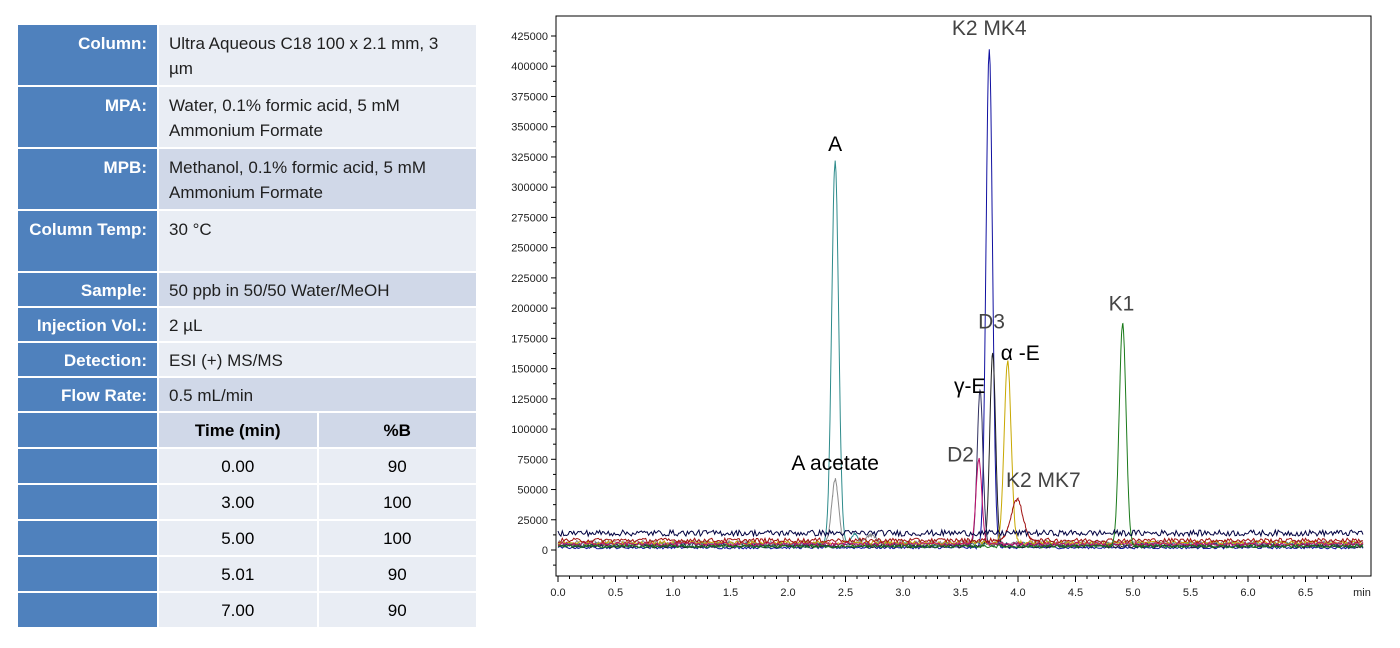 Image resolution: width=1400 pixels, height=648 pixels. Describe the element at coordinates (87, 324) in the screenshot. I see `param-label: Injection Vol.:` at that location.